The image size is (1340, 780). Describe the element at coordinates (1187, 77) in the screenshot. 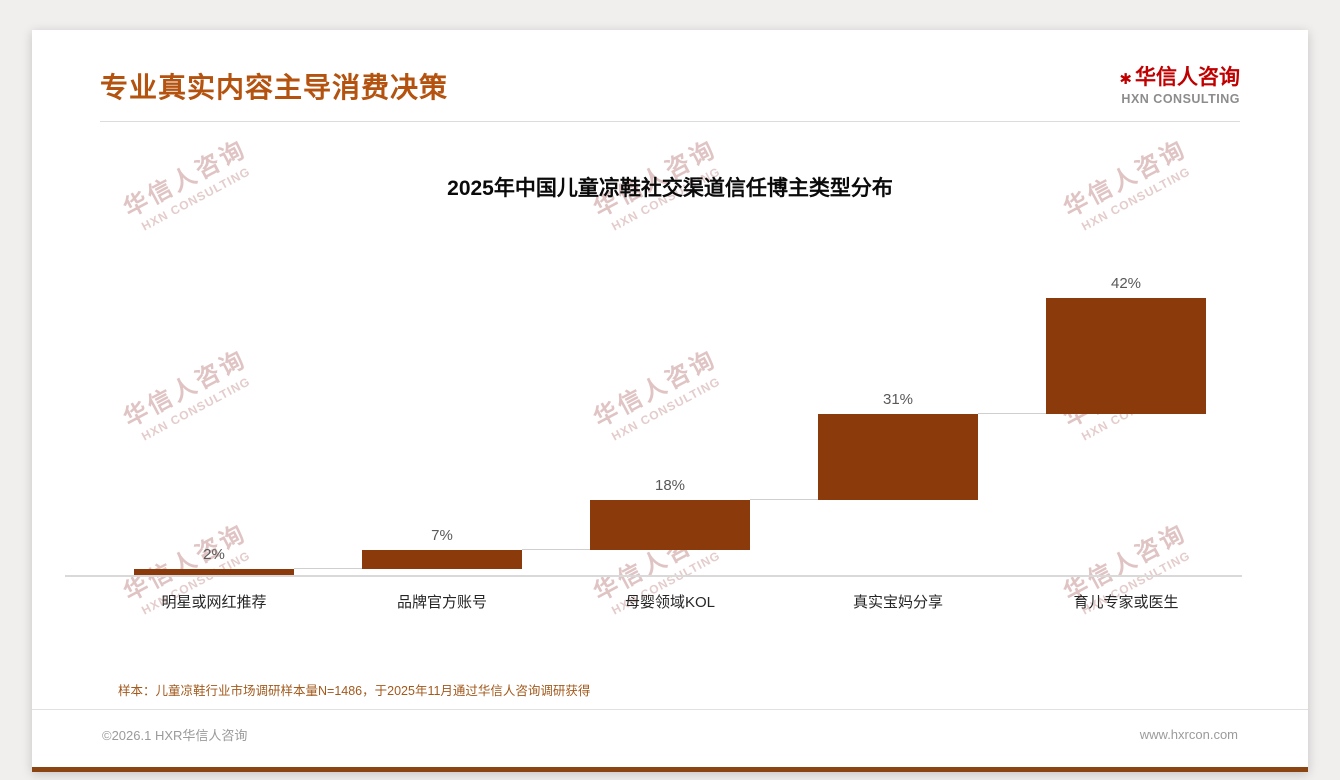

I see `logo-cn-text: 华信人咨询` at that location.